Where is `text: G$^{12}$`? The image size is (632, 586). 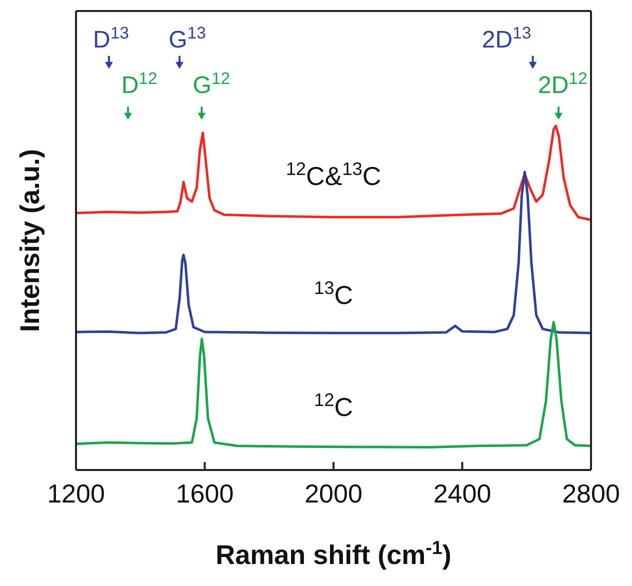
text: G$^{12}$ is located at coordinates (211, 84).